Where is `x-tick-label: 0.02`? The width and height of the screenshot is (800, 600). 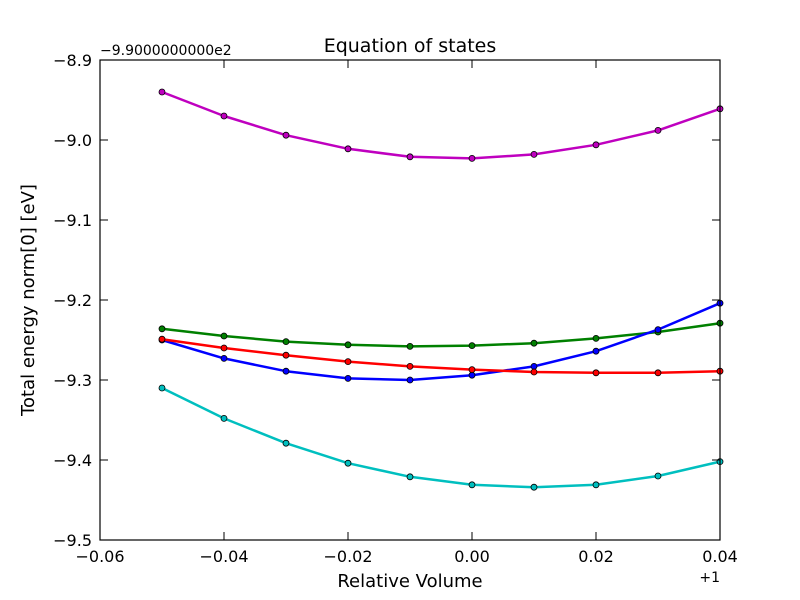 x-tick-label: 0.02 is located at coordinates (596, 556).